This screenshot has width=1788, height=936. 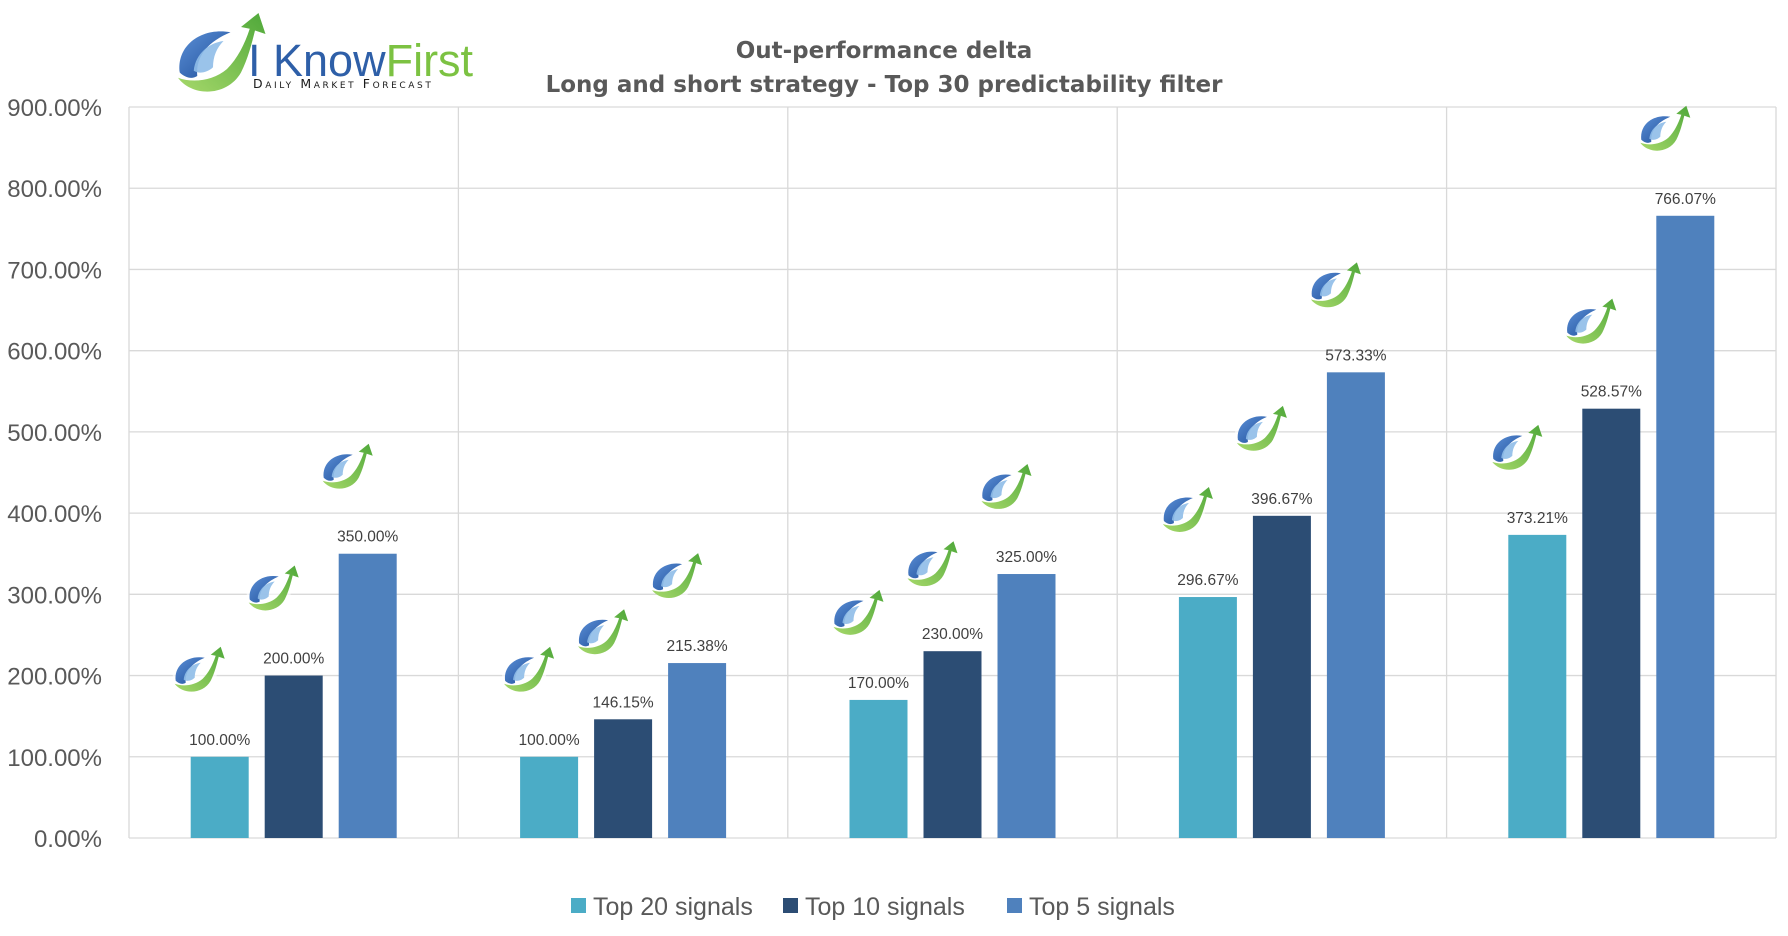 What do you see at coordinates (54, 514) in the screenshot?
I see `y-tick-label: 400.00%` at bounding box center [54, 514].